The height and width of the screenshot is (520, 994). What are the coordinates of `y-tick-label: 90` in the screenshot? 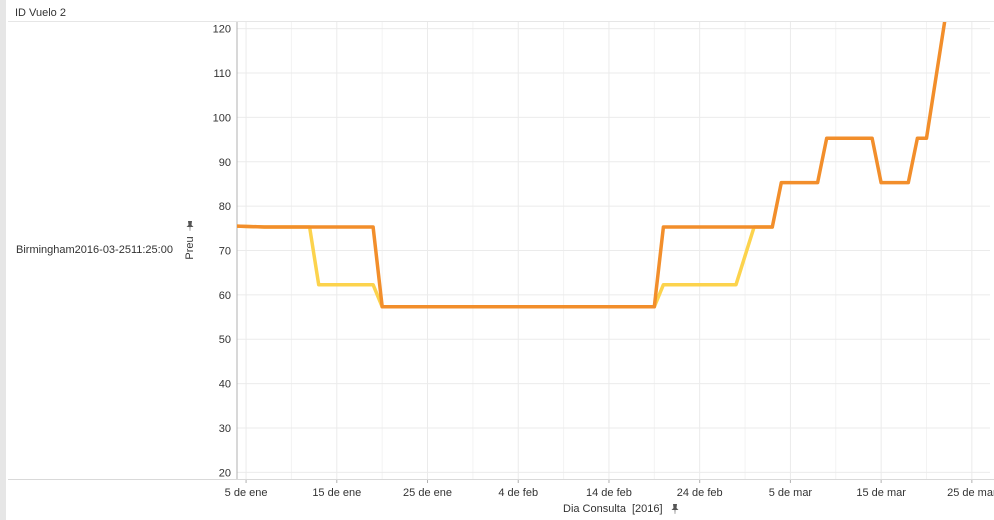 It's located at (225, 163).